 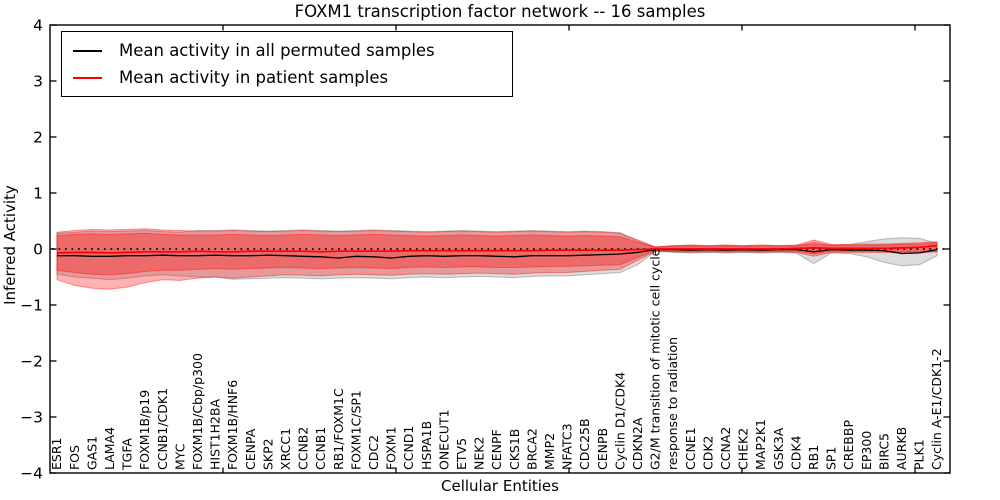 What do you see at coordinates (91, 453) in the screenshot?
I see `x-tick-label: GAS1` at bounding box center [91, 453].